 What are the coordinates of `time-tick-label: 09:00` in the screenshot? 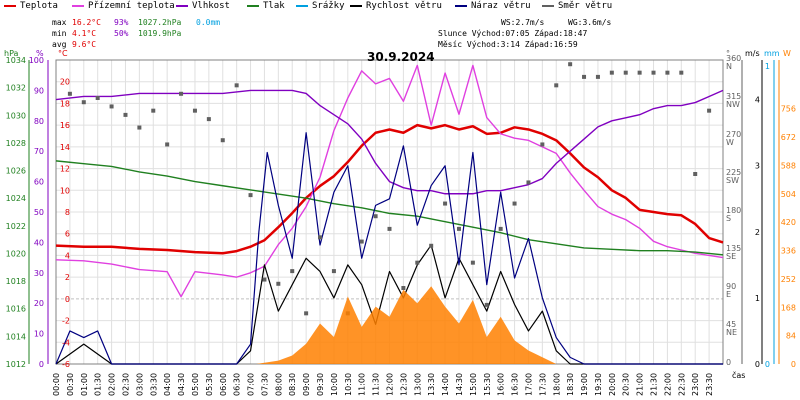 It's located at (306, 384).